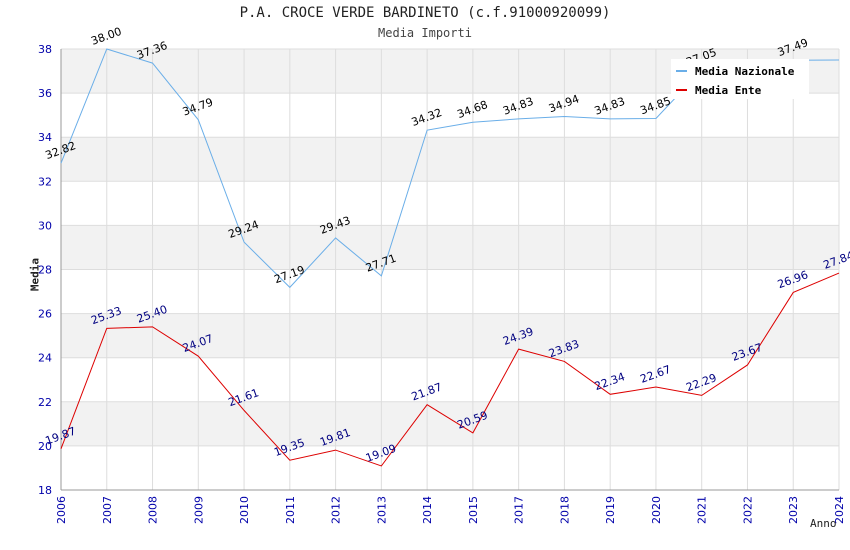 The height and width of the screenshot is (550, 850). Describe the element at coordinates (45, 93) in the screenshot. I see `y-tick-label: 36` at that location.